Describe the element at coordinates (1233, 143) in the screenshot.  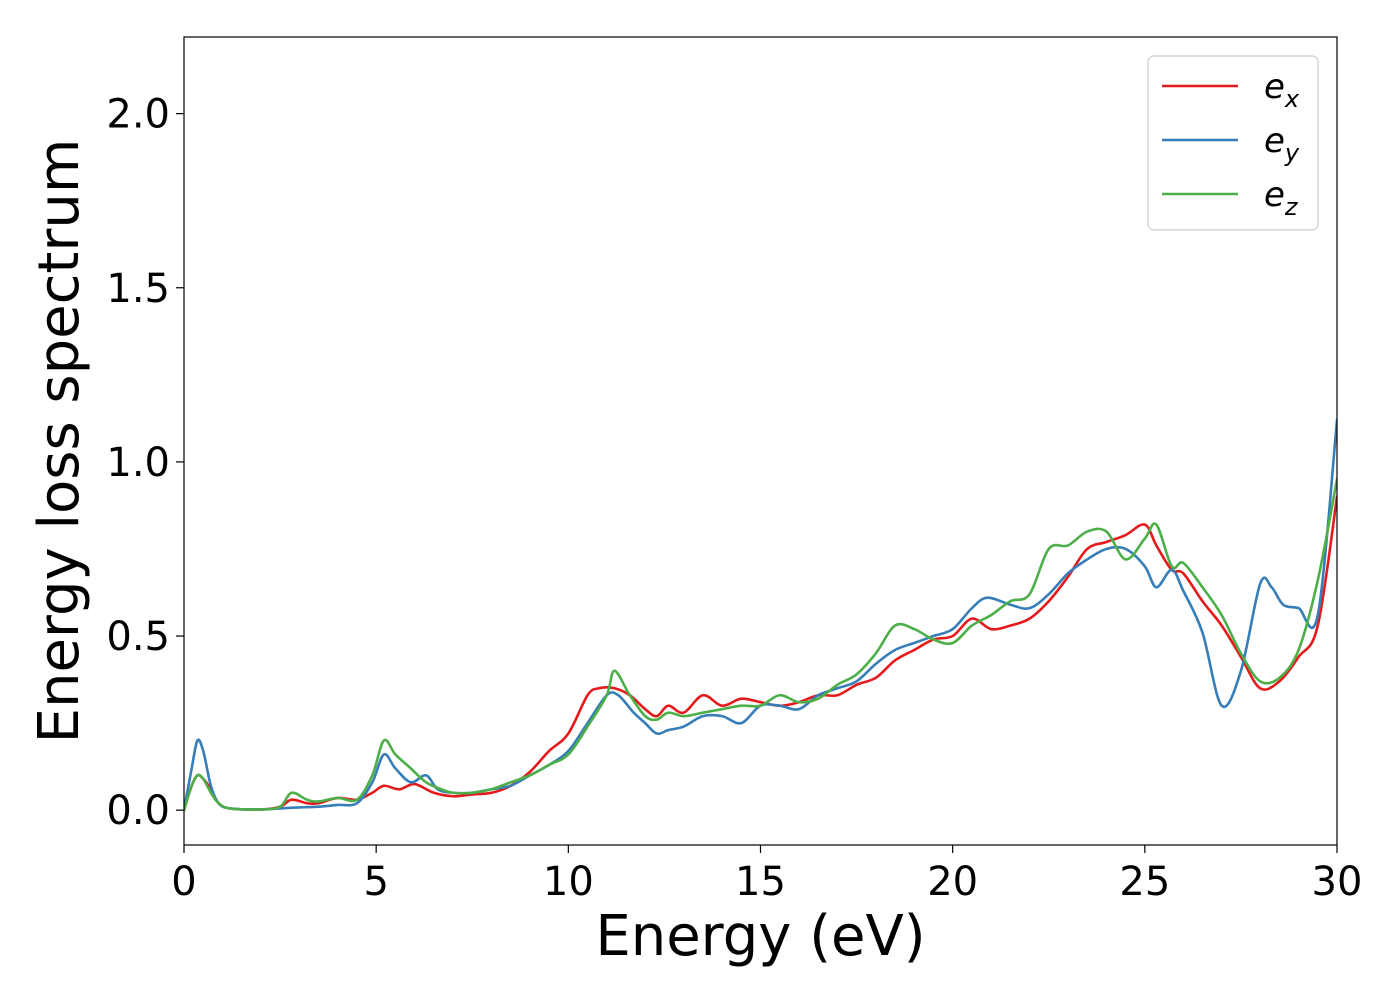
I see `legend-box` at that location.